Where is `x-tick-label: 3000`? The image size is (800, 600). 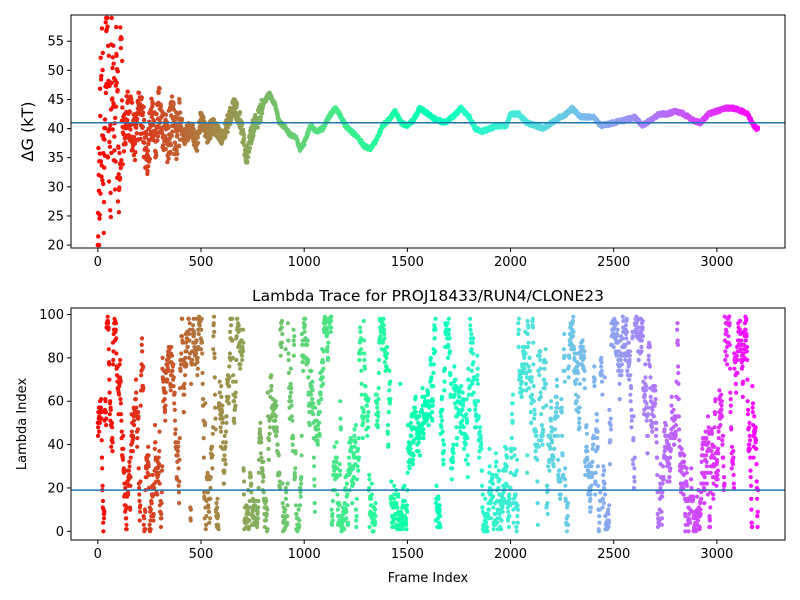 x-tick-label: 3000 is located at coordinates (716, 262).